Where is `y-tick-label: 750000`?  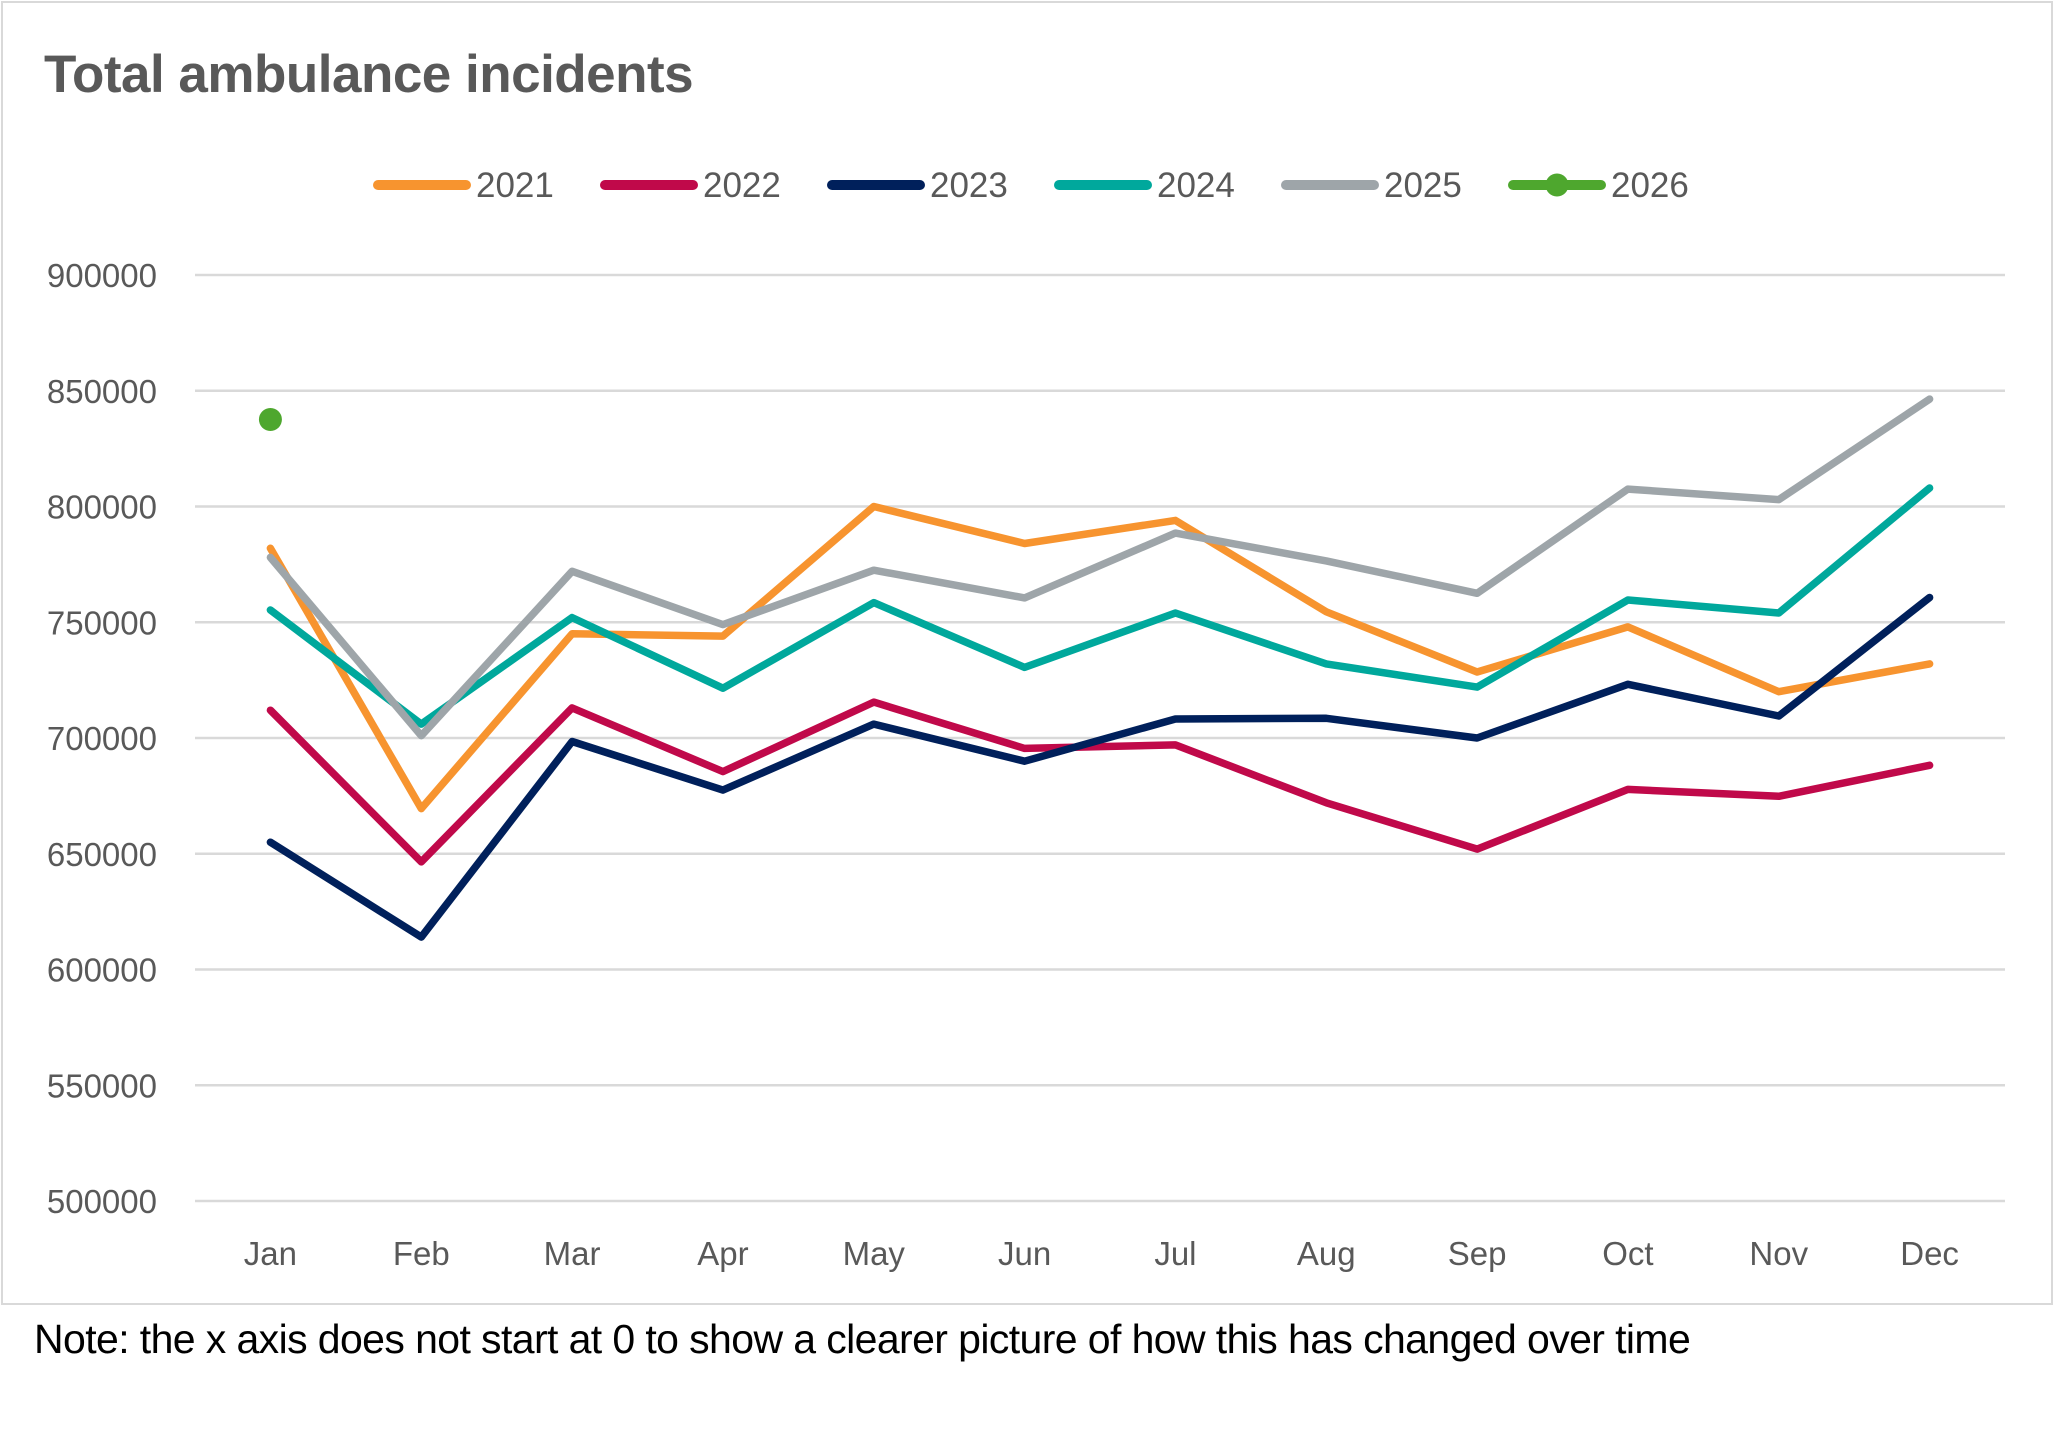 y-tick-label: 750000 is located at coordinates (102, 622).